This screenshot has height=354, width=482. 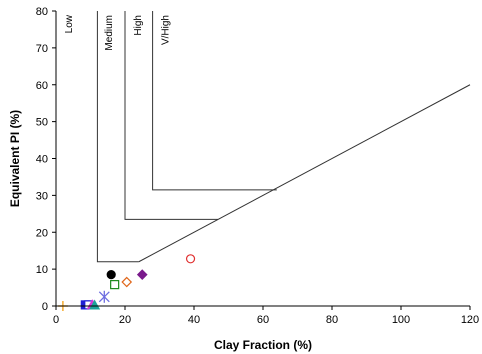 I want to click on x-tick-label: 60, so click(x=263, y=320).